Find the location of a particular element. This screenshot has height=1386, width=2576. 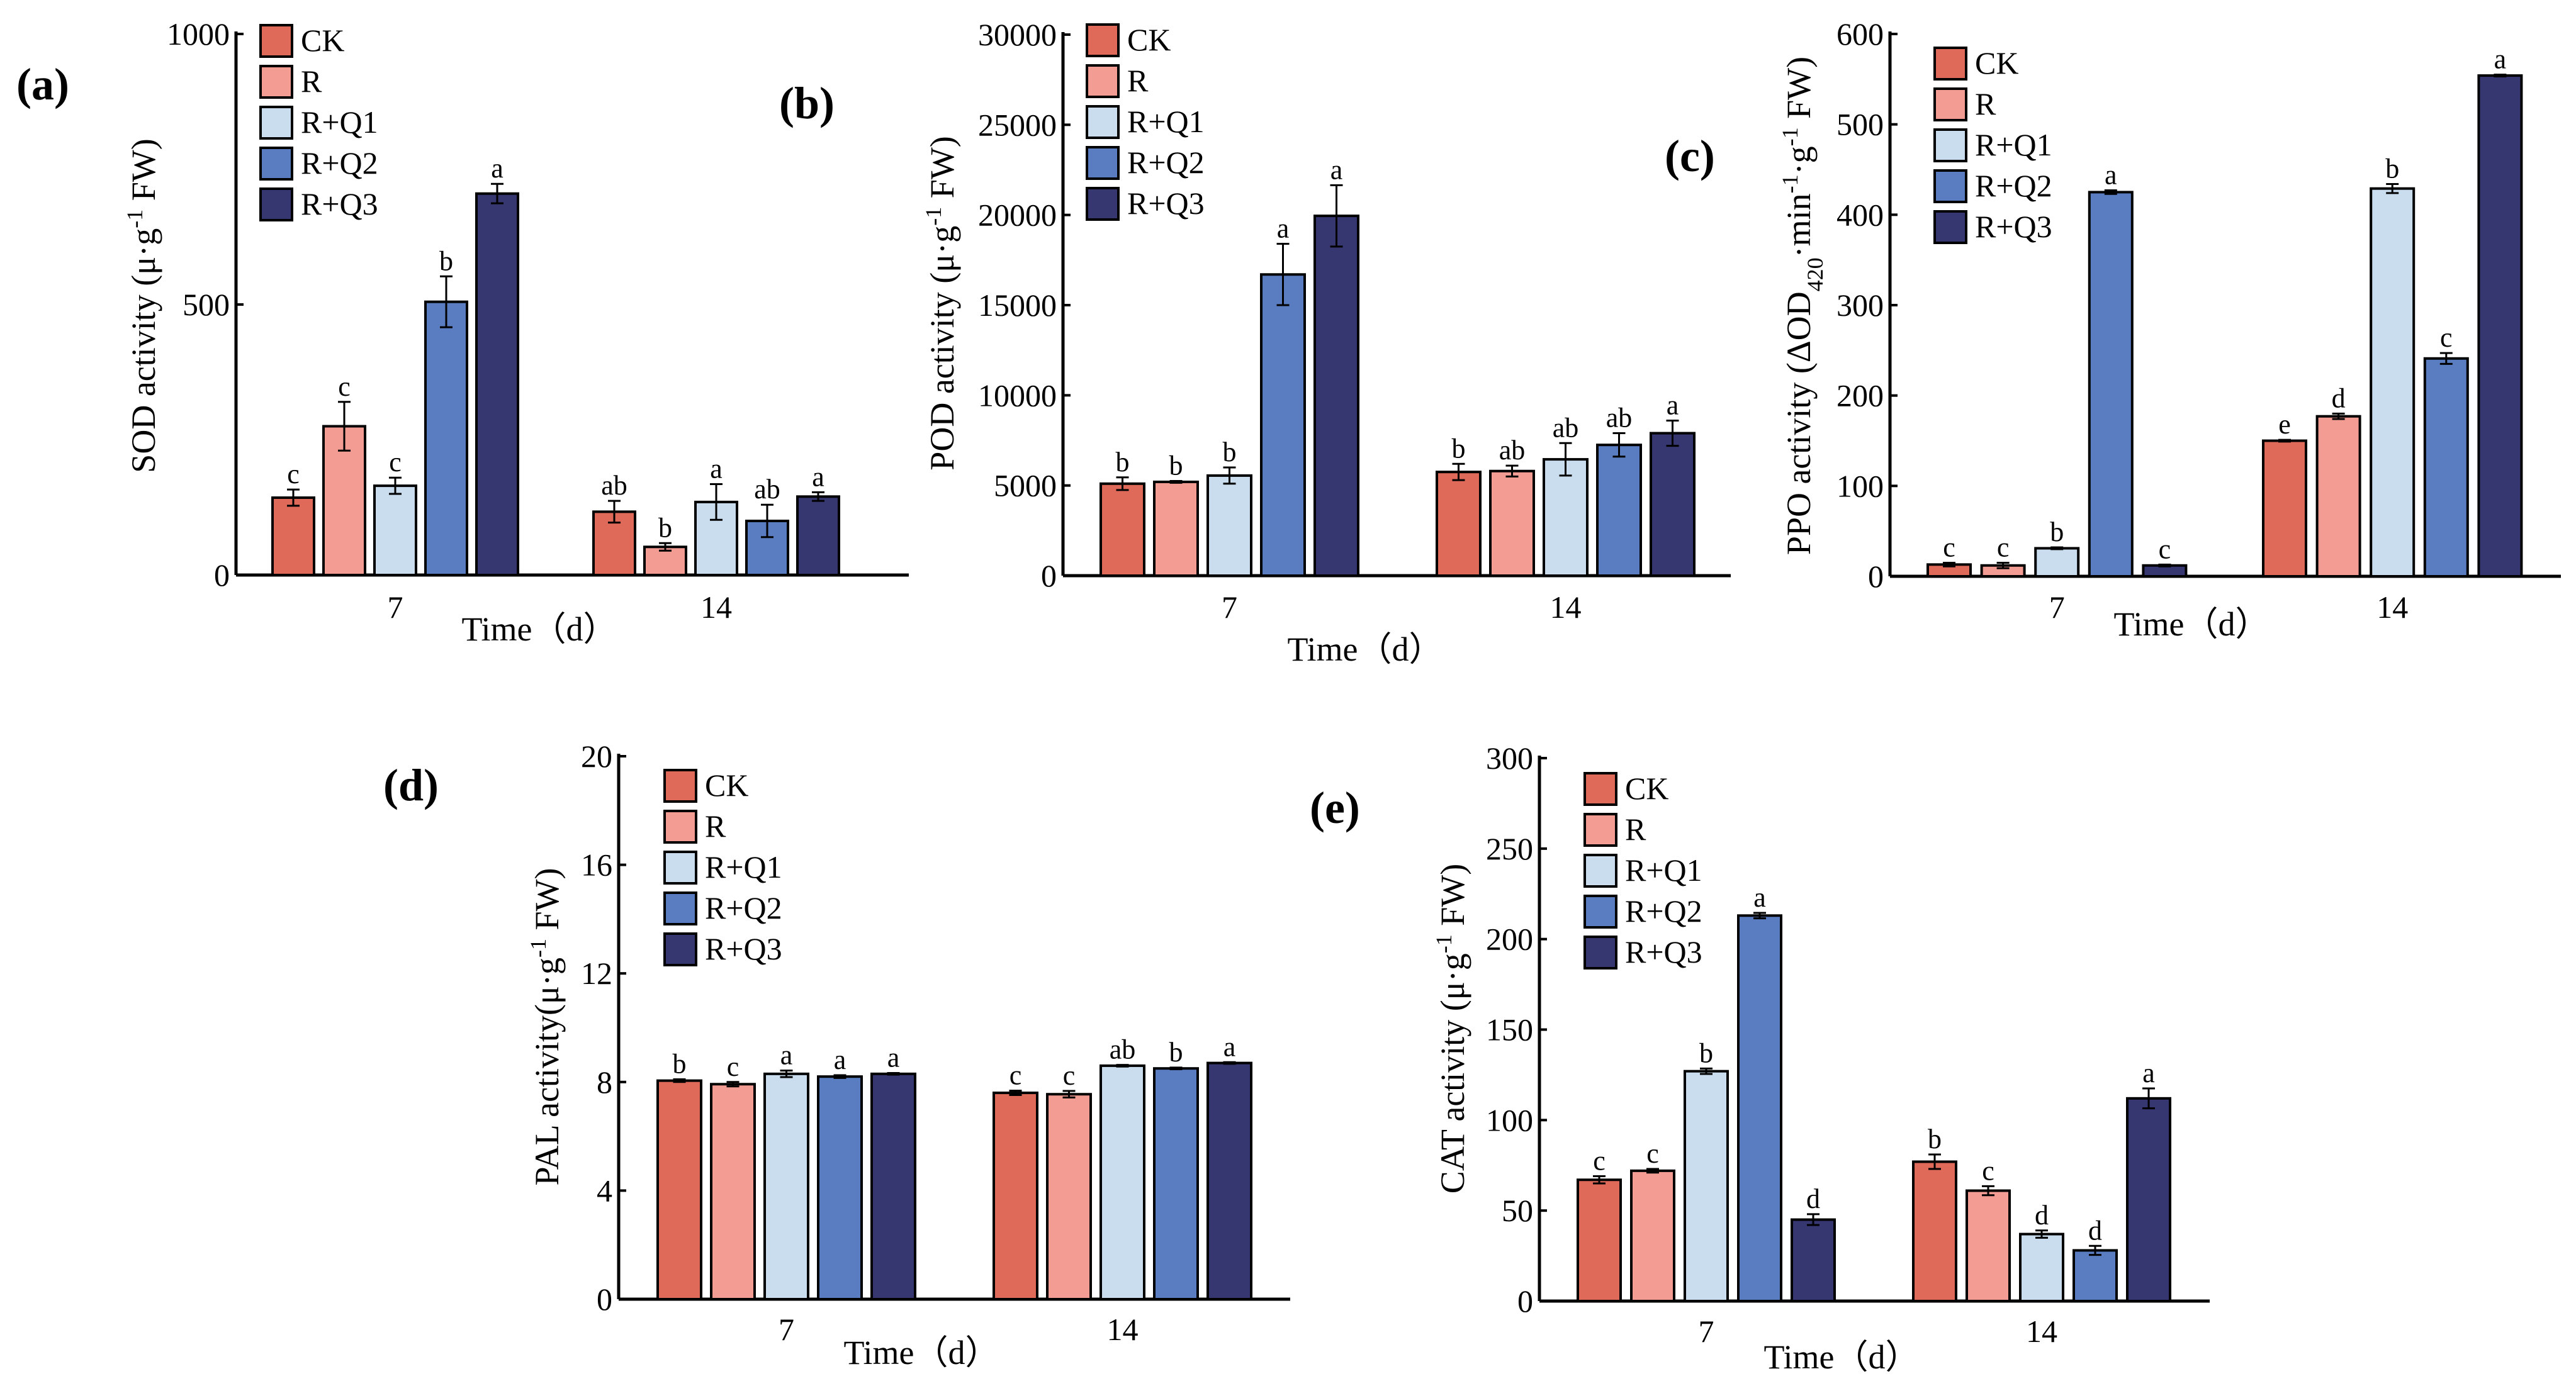

y-axis-label-part: ·min is located at coordinates (1799, 225).